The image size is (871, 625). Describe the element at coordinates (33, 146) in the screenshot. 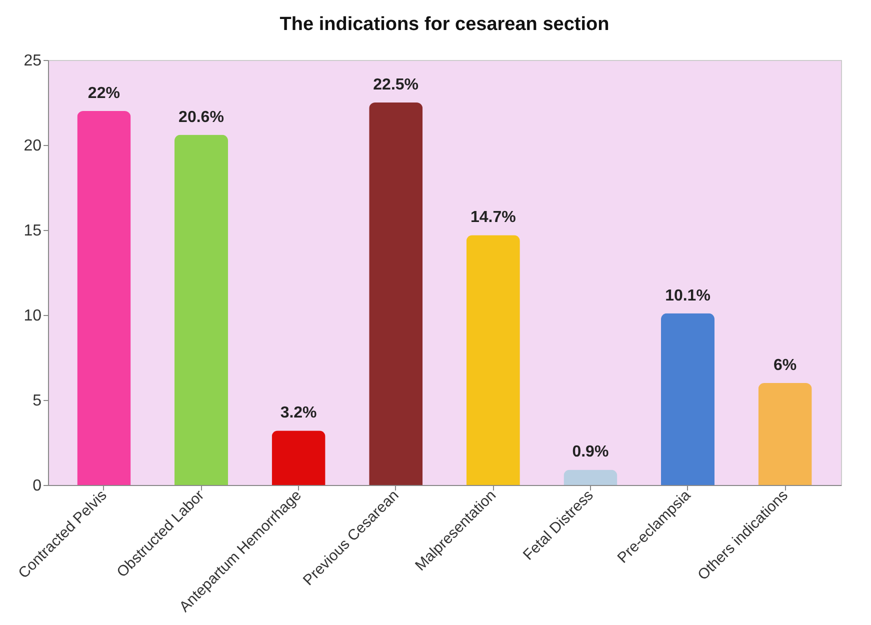

I see `y-tick-label: 20` at that location.